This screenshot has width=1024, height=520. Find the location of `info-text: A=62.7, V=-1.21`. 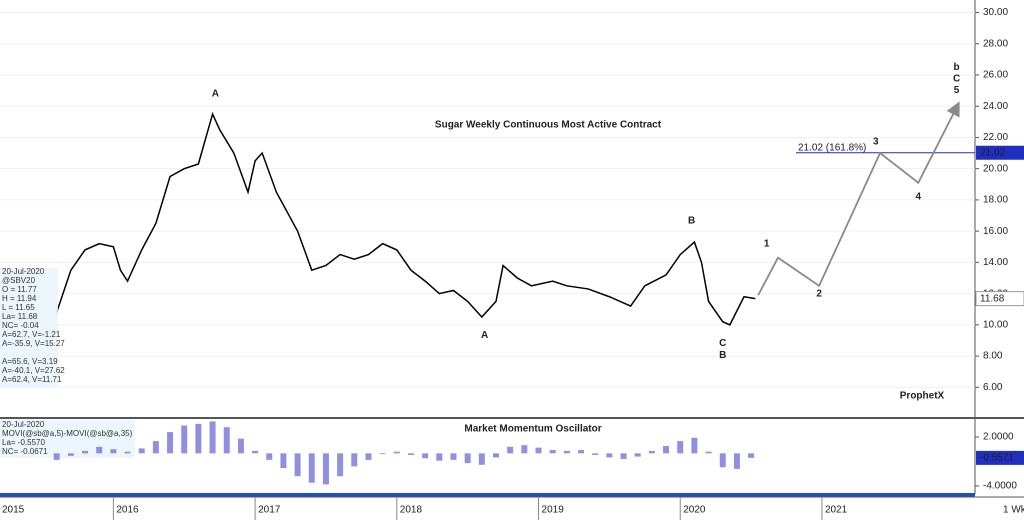

info-text: A=62.7, V=-1.21 is located at coordinates (31, 334).